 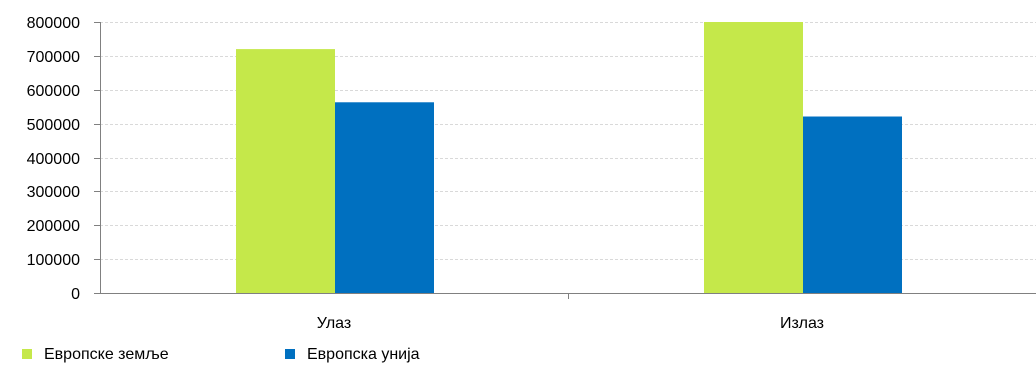 What do you see at coordinates (106, 354) in the screenshot?
I see `legend-label: Европске земље` at bounding box center [106, 354].